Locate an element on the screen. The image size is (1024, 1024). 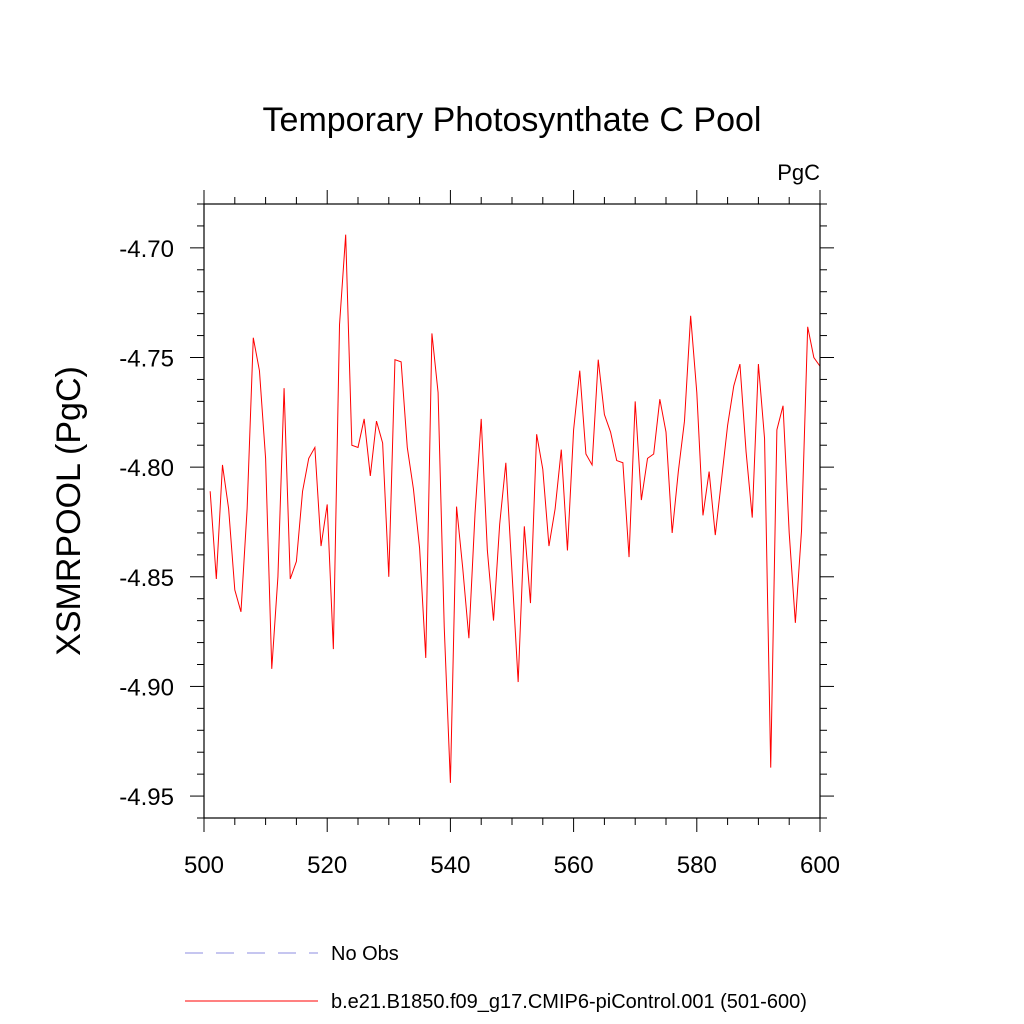
y-tick-label: -4.95 is located at coordinates (146, 797).